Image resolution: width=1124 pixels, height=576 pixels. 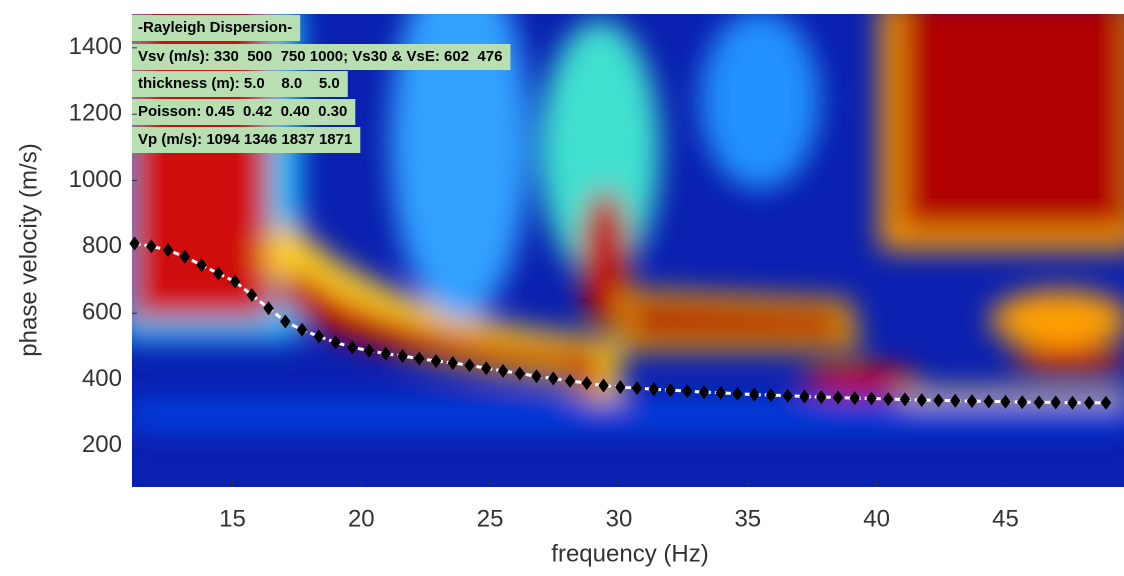 What do you see at coordinates (876, 518) in the screenshot?
I see `x-tick-label: 40` at bounding box center [876, 518].